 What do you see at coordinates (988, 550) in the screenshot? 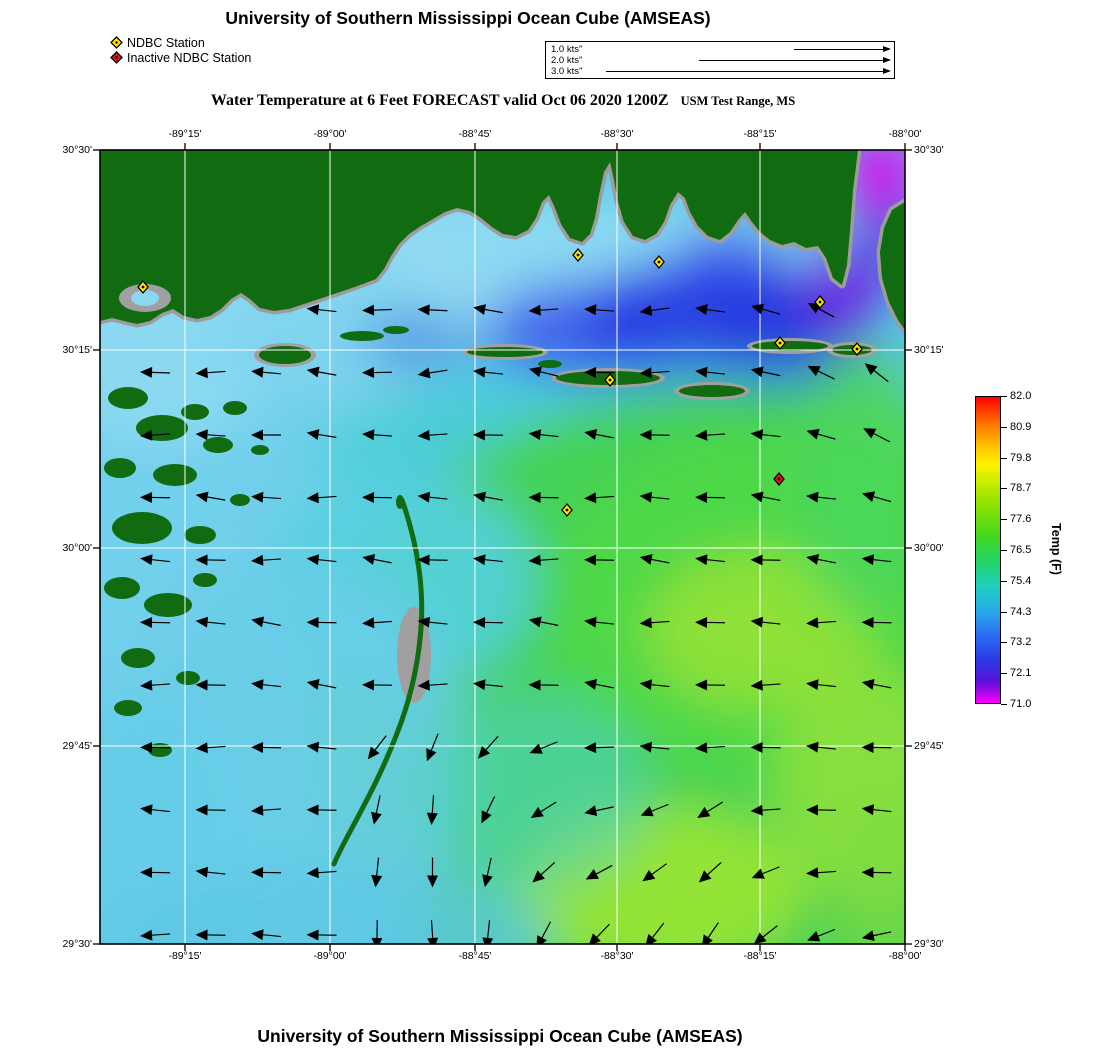
I see `temperature-colorbar` at bounding box center [988, 550].